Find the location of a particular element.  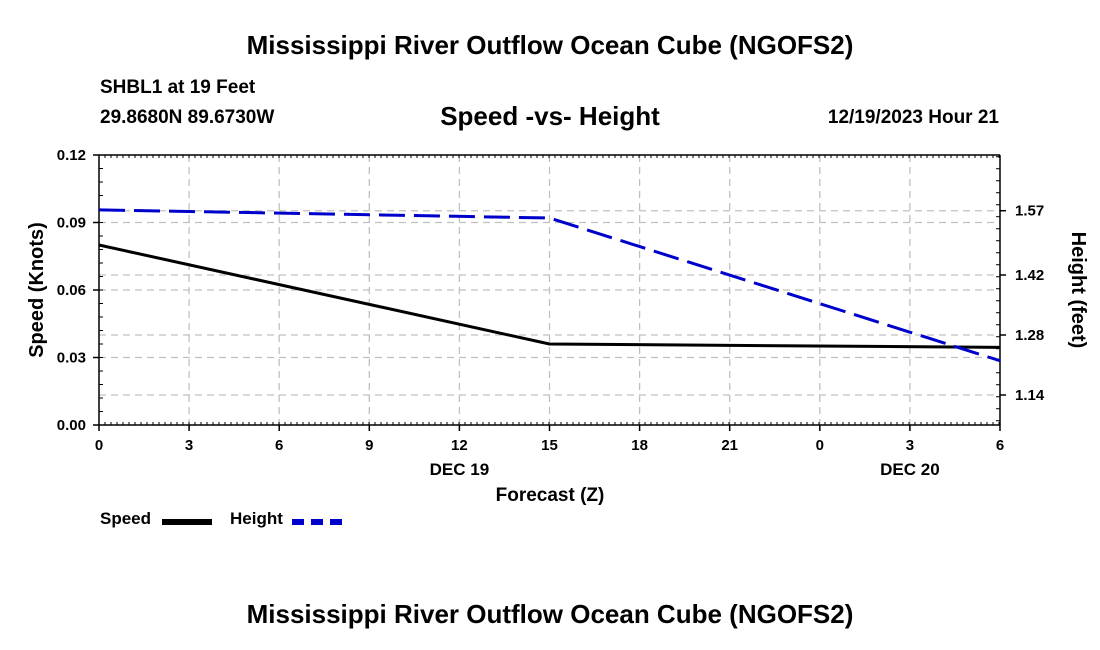

y2-tick-label: 1.28 is located at coordinates (1029, 335).